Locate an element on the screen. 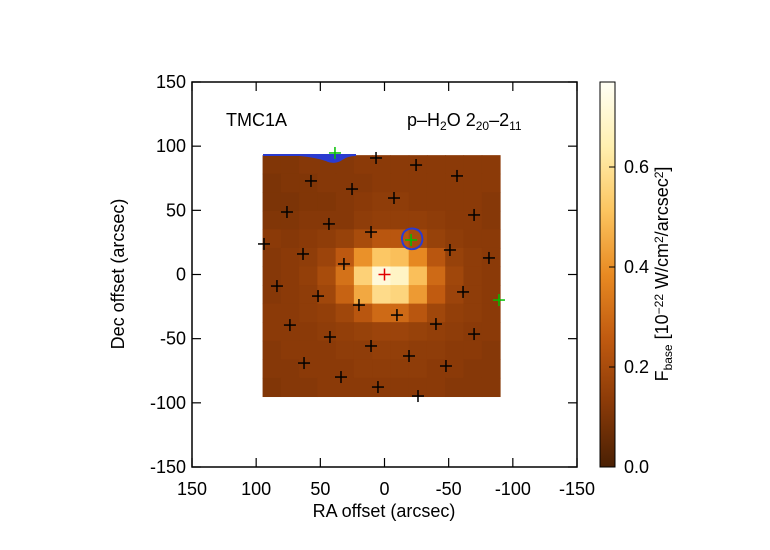 The width and height of the screenshot is (770, 550). colorbar-label-part: F is located at coordinates (662, 375).